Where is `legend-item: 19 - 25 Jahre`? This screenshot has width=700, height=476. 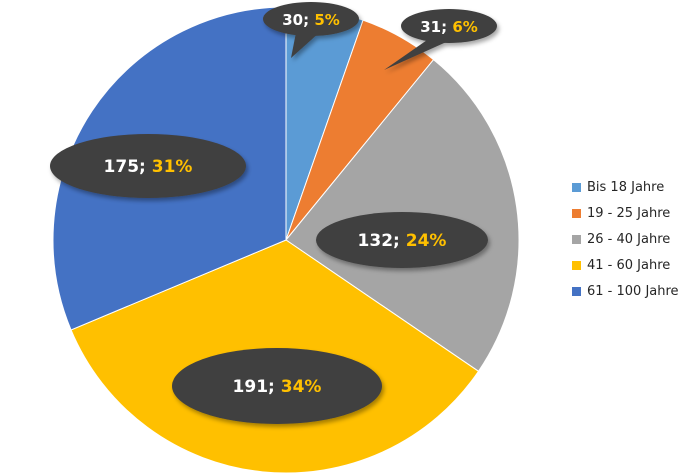 legend-item: 19 - 25 Jahre is located at coordinates (634, 213).